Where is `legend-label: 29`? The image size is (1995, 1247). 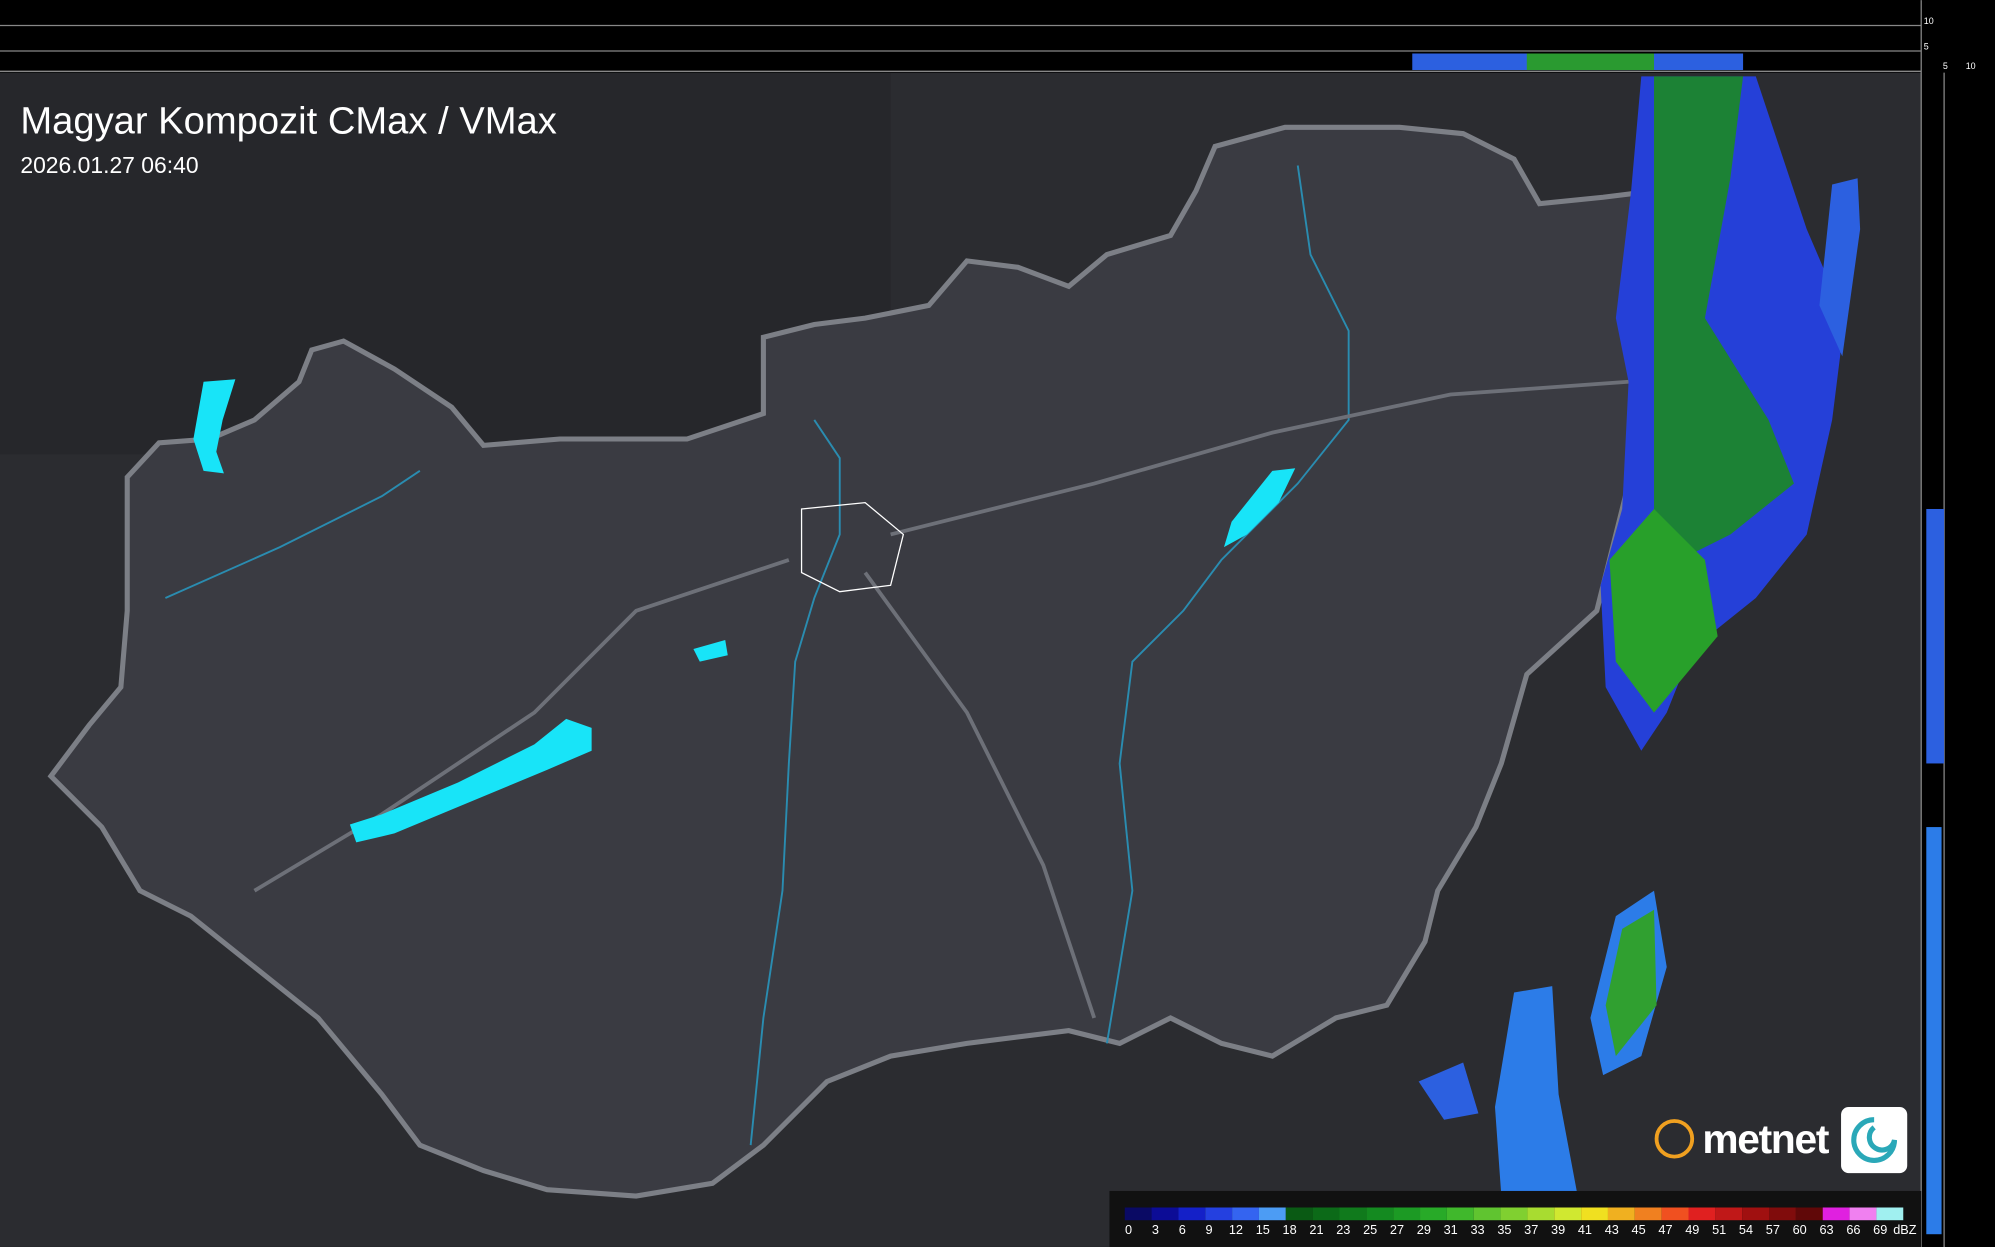 legend-label: 29 is located at coordinates (1424, 1229).